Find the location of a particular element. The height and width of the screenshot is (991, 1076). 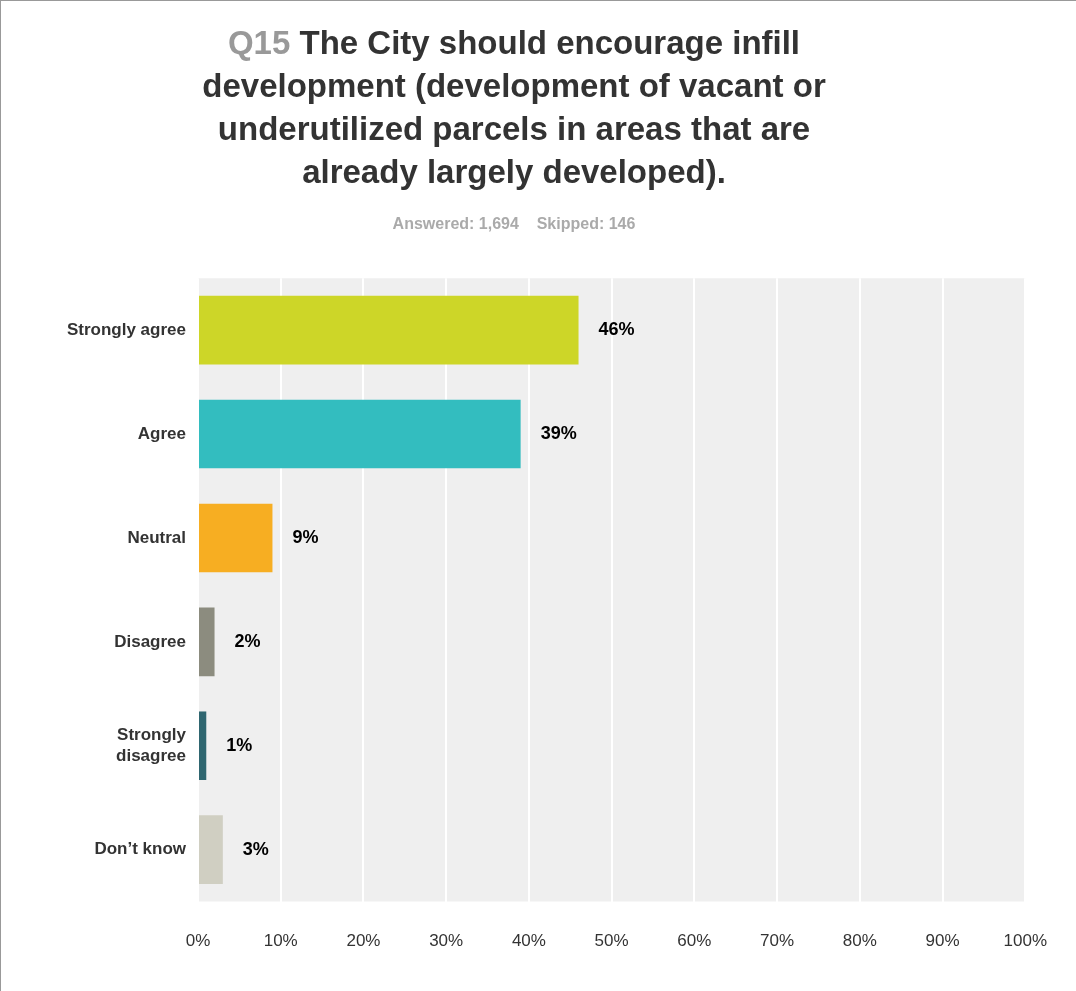

y-tick-label: Strongly disagree is located at coordinates (151, 745).